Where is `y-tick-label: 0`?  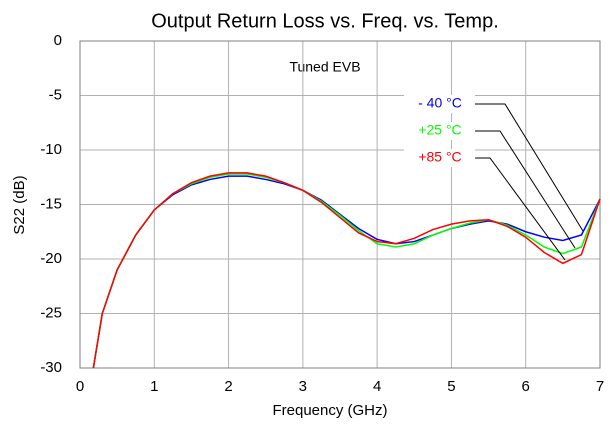 y-tick-label: 0 is located at coordinates (58, 40).